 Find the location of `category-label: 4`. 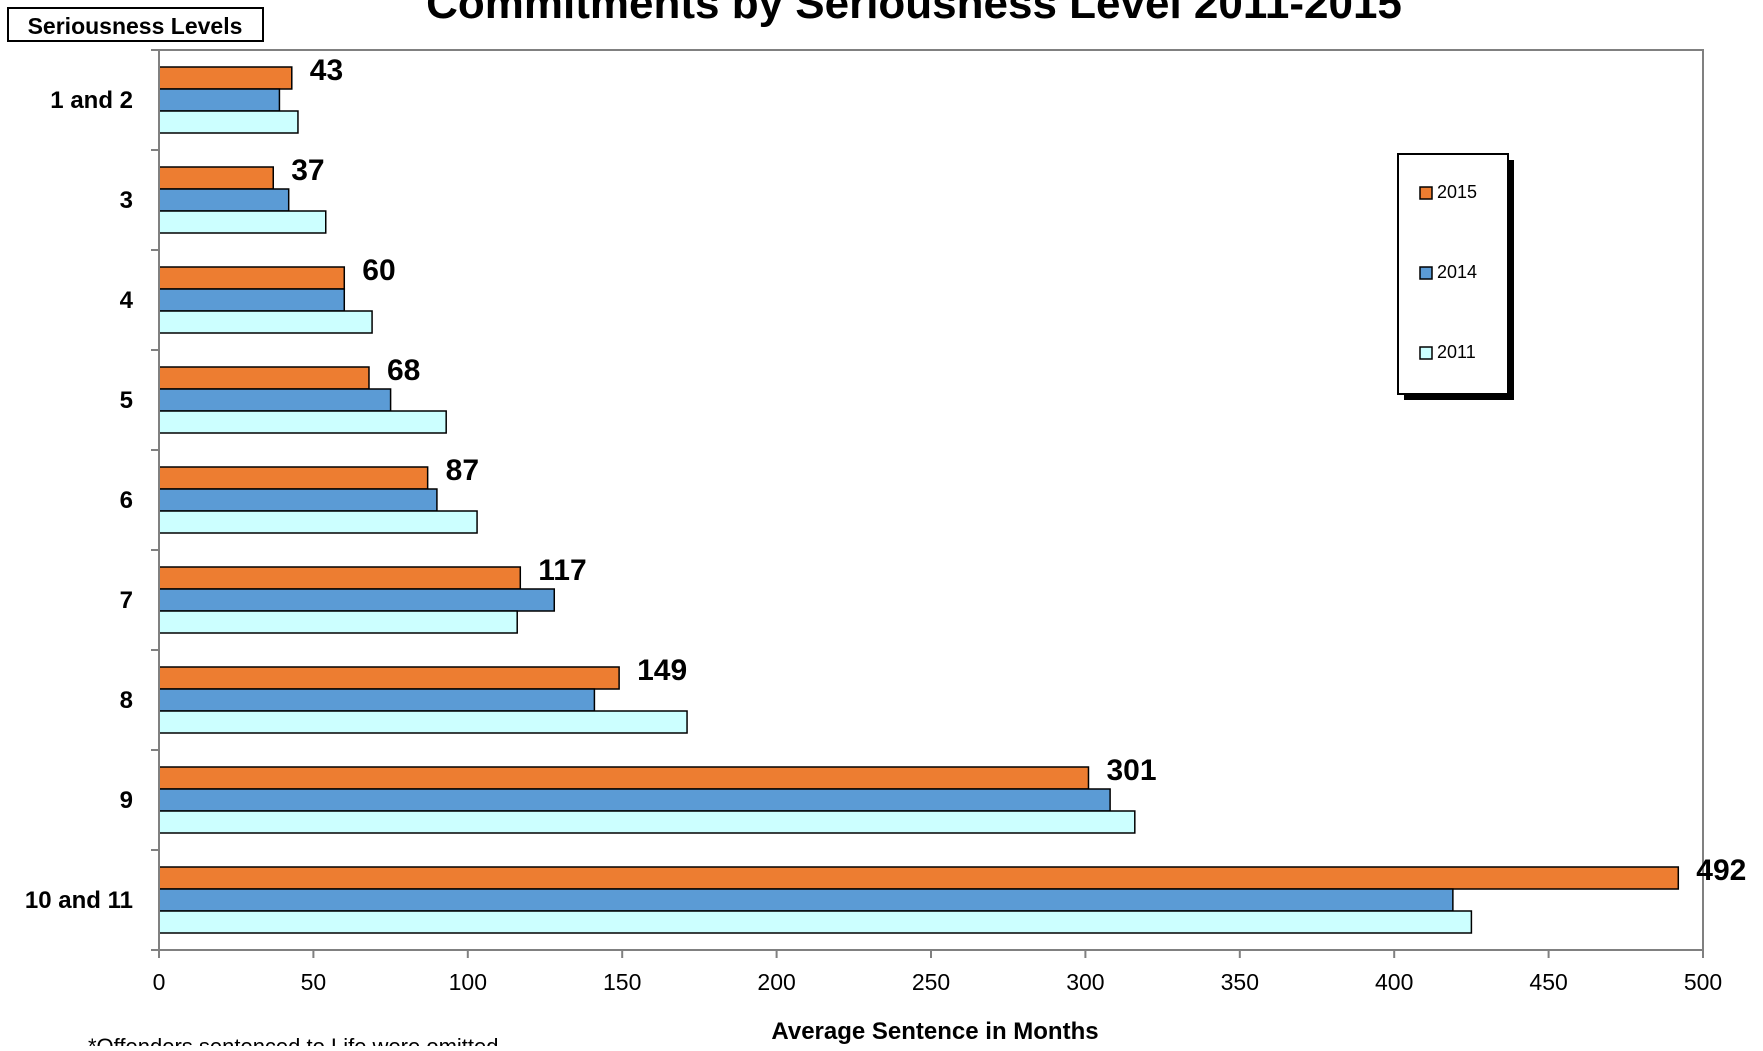

category-label: 4 is located at coordinates (127, 300).